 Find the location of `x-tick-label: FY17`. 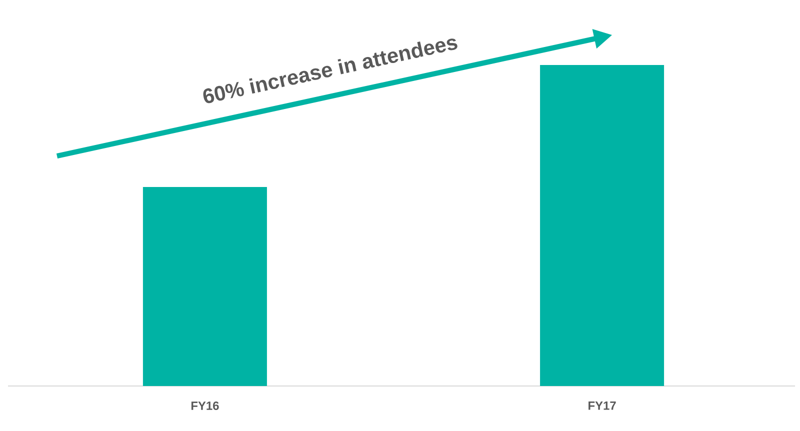

x-tick-label: FY17 is located at coordinates (602, 406).